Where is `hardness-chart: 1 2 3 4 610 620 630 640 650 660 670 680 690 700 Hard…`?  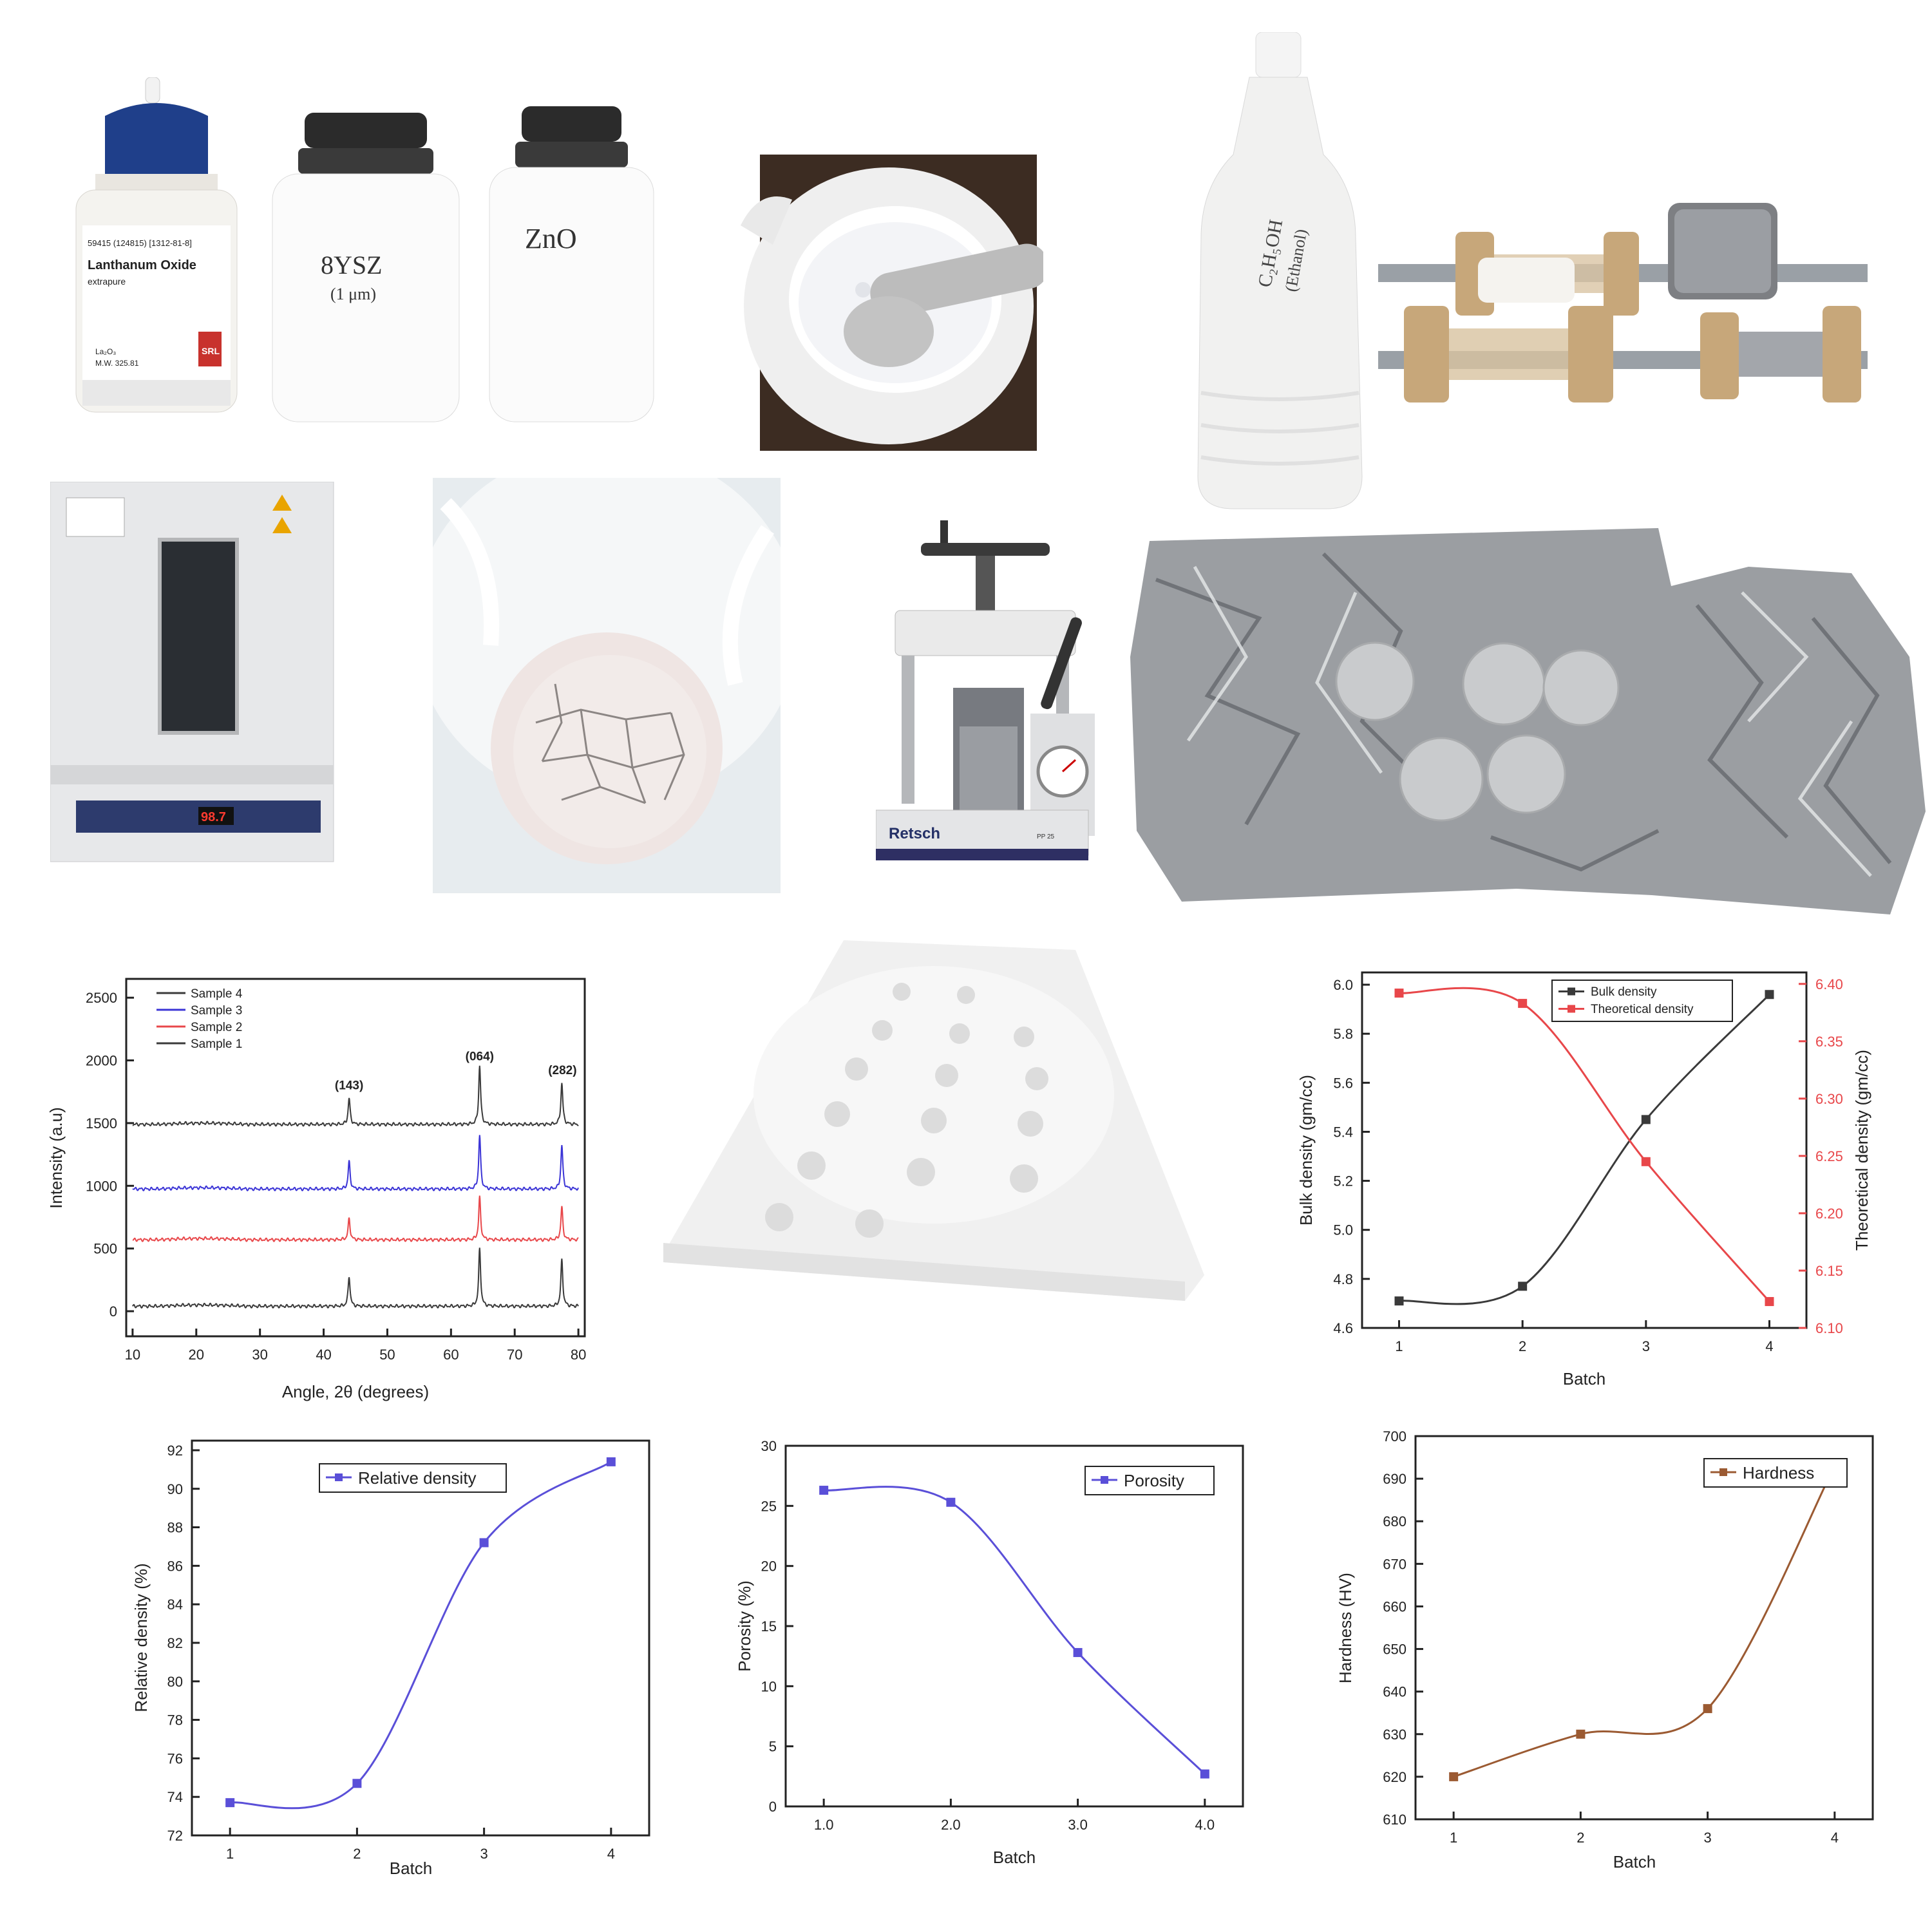
hardness-chart: 1 2 3 4 610 620 630 640 650 660 670 680 690 700 Hard… is located at coordinates (1603, 1644).